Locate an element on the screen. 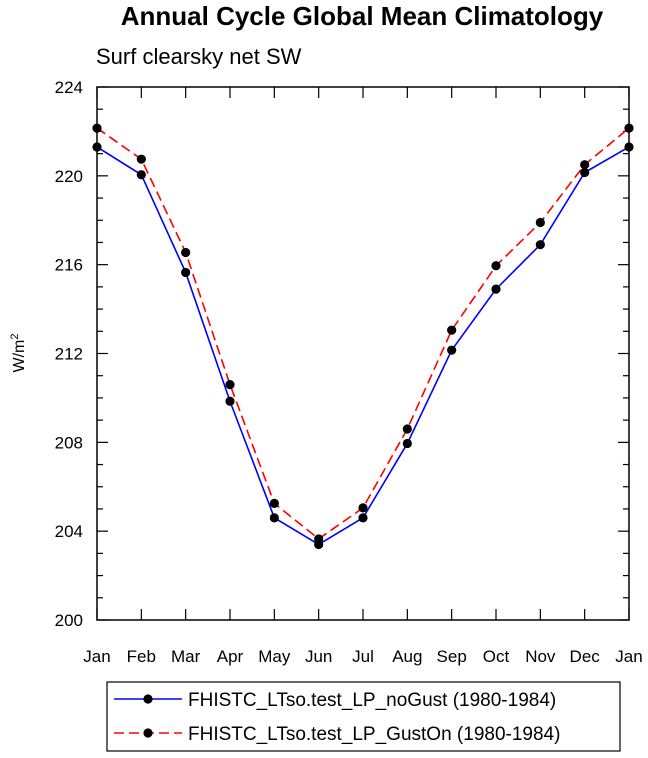  y-tick-label: 216 is located at coordinates (69, 265).